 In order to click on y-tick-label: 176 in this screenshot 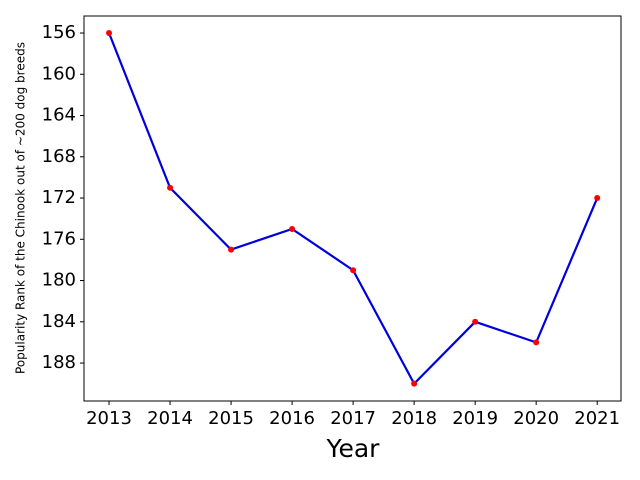, I will do `click(59, 238)`.